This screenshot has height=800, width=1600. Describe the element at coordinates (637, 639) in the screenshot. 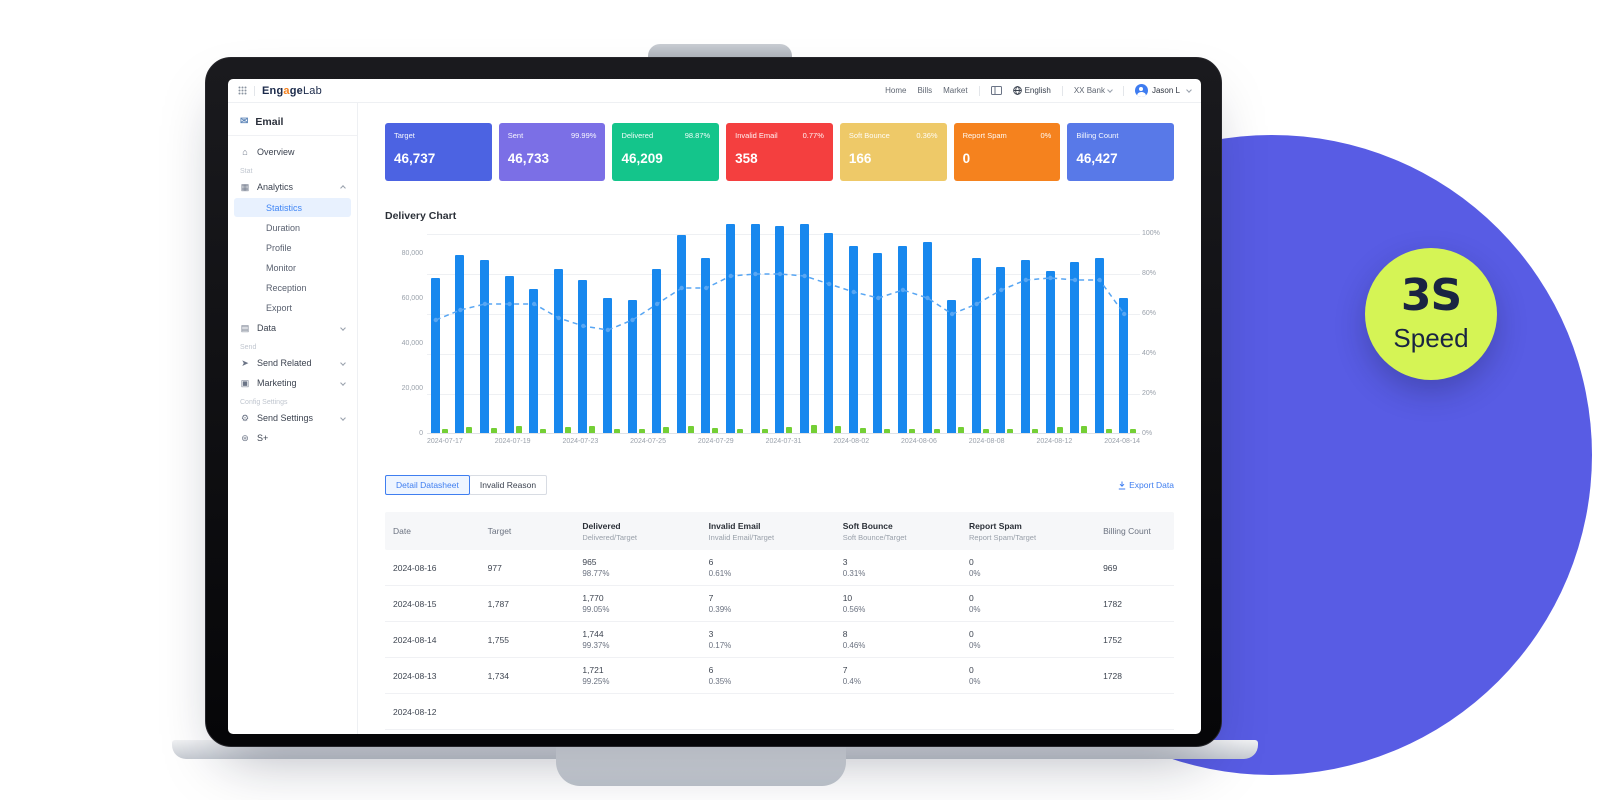

I see `table-cell: 1,744 99.37%` at that location.